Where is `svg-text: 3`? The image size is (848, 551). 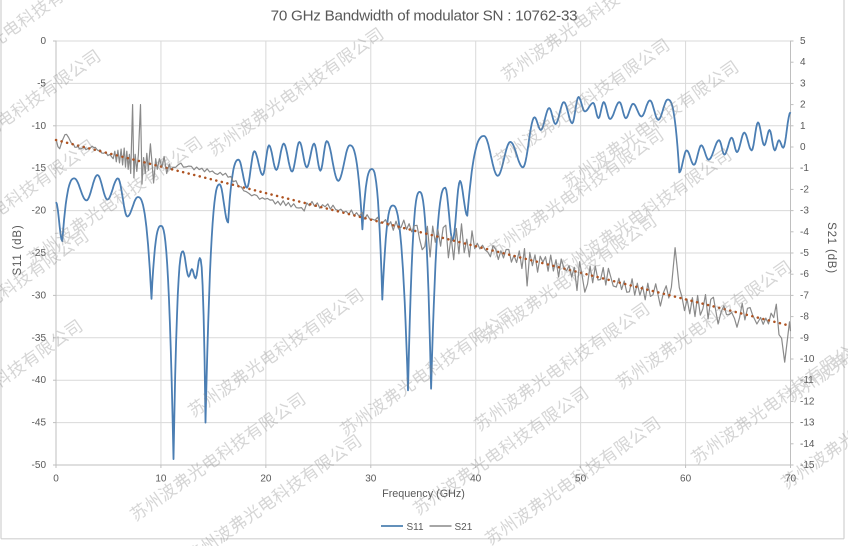 svg-text: 3 is located at coordinates (803, 83).